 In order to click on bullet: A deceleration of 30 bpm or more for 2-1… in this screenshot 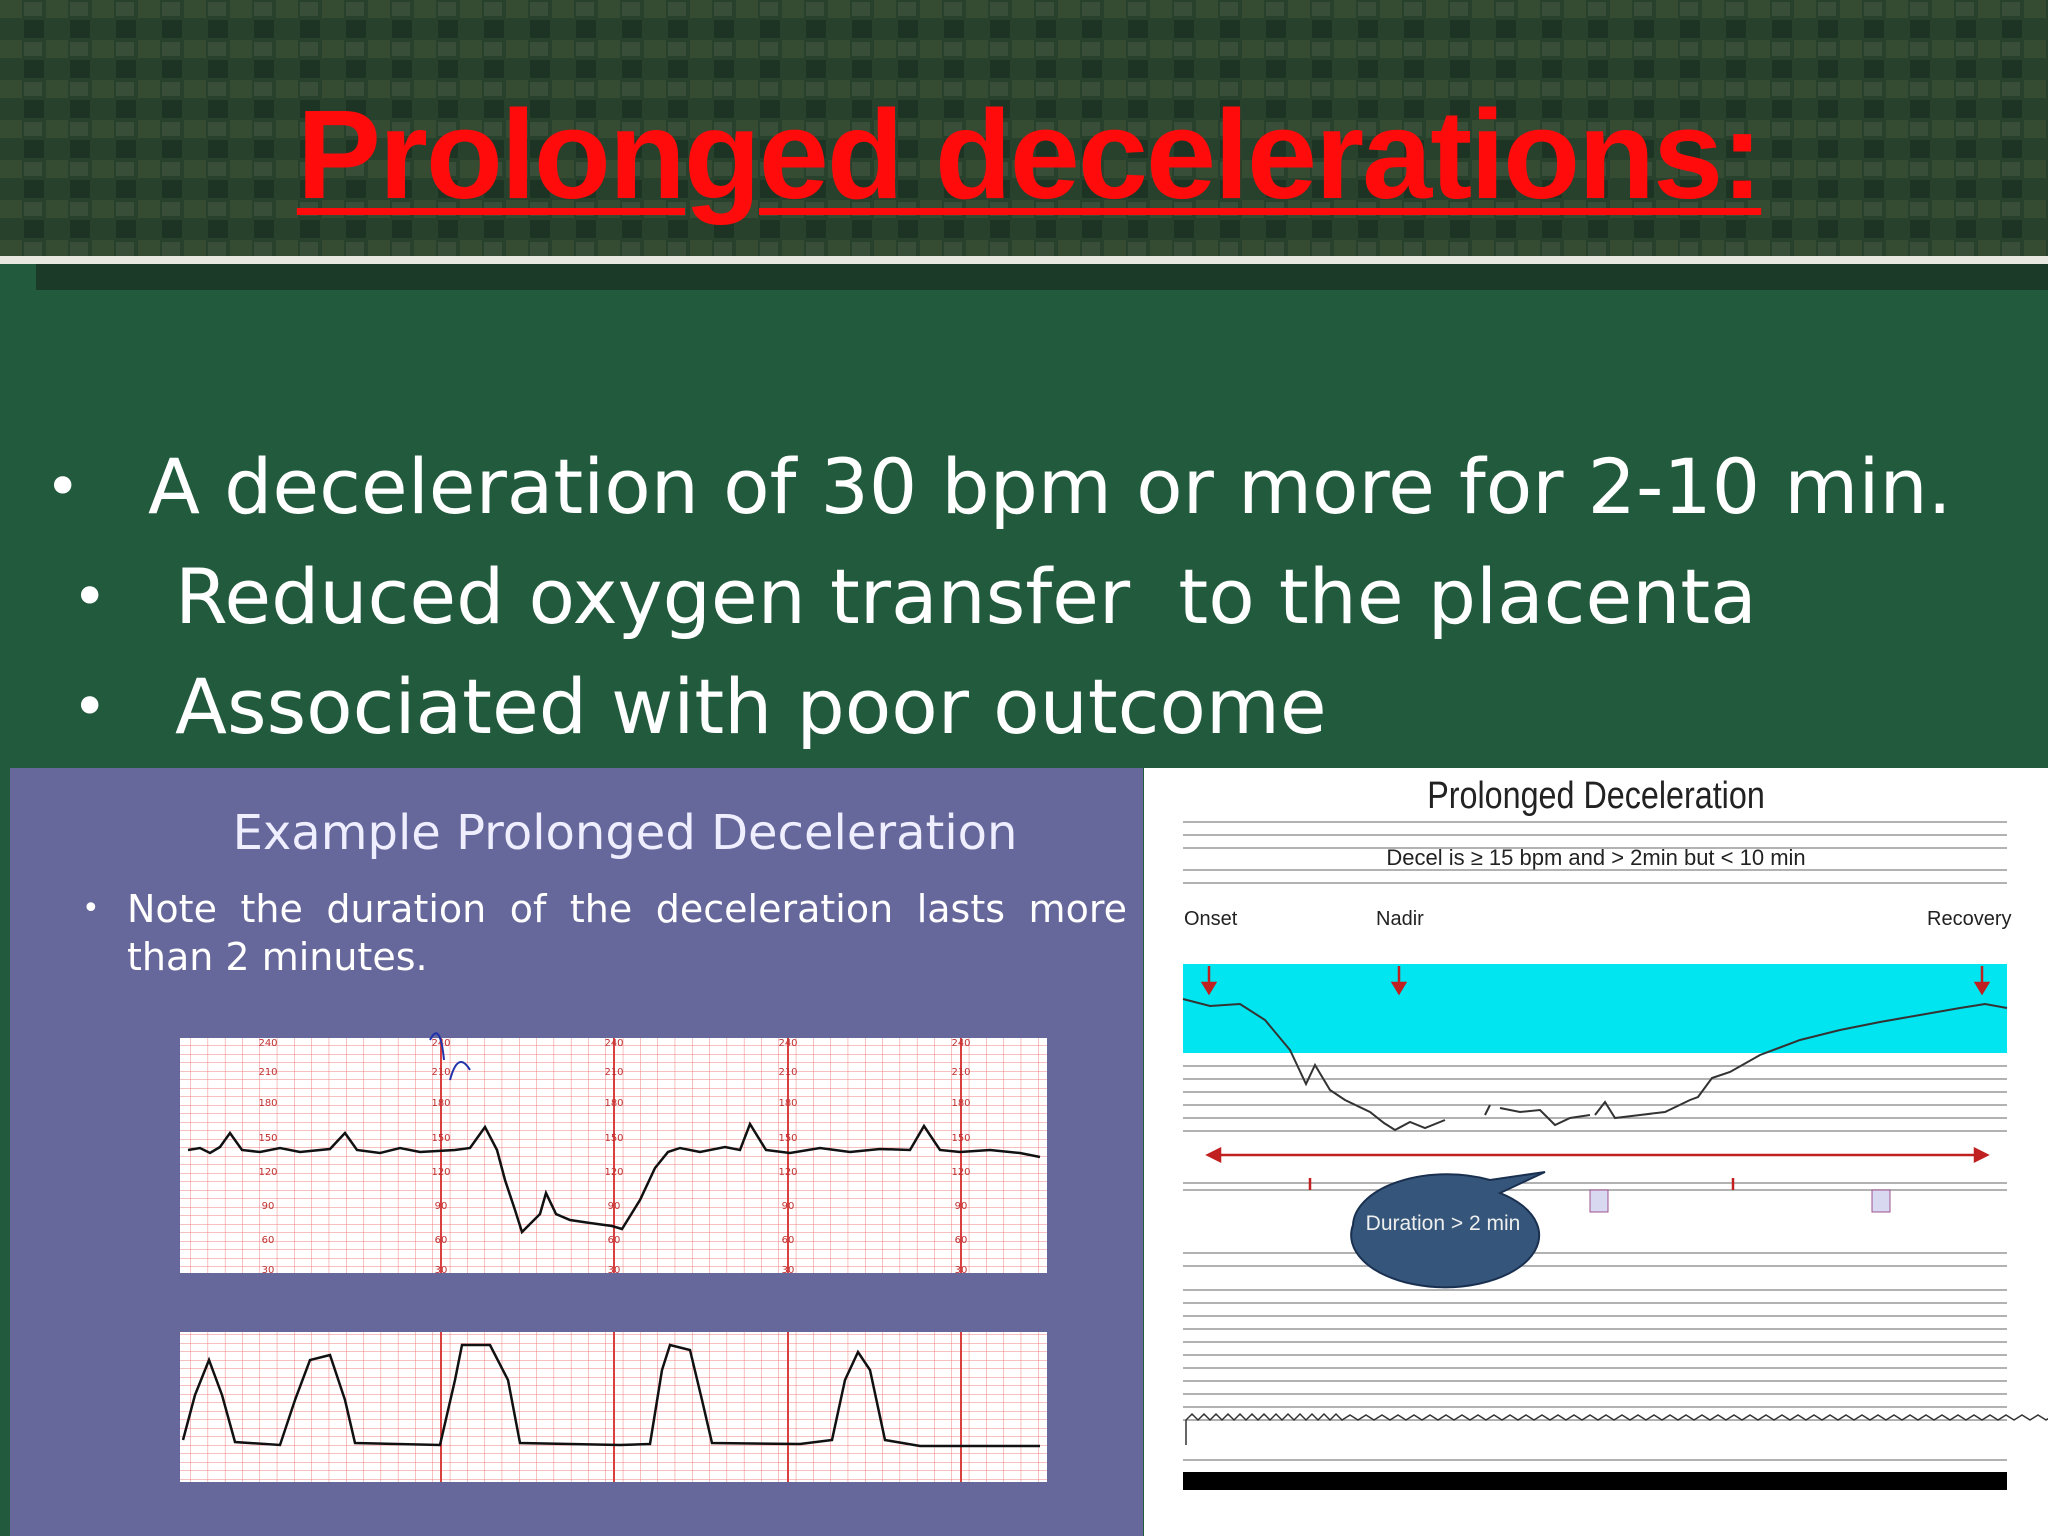, I will do `click(996, 487)`.